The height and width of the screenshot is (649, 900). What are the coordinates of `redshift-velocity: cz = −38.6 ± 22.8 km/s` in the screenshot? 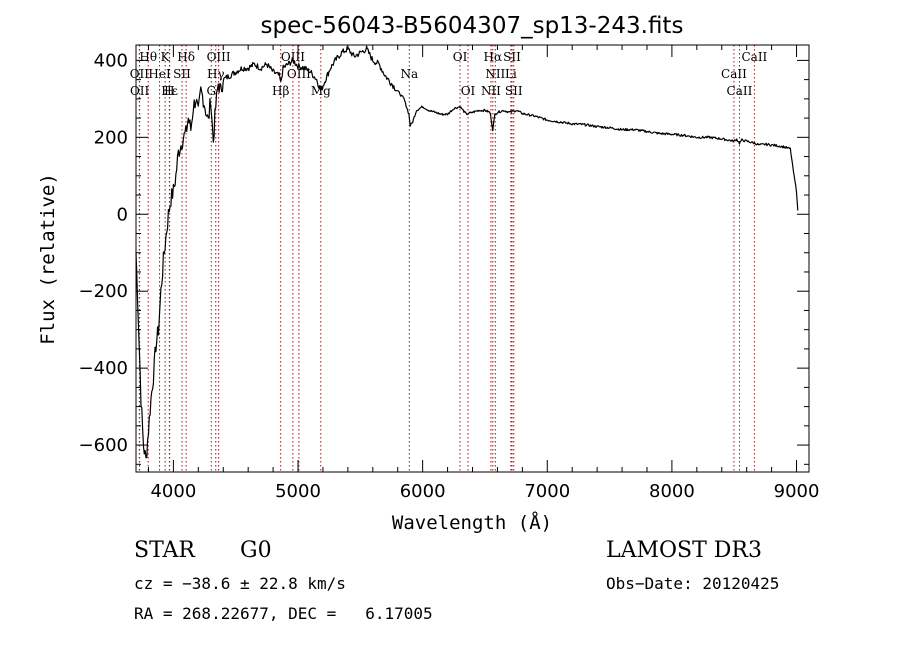 It's located at (240, 583).